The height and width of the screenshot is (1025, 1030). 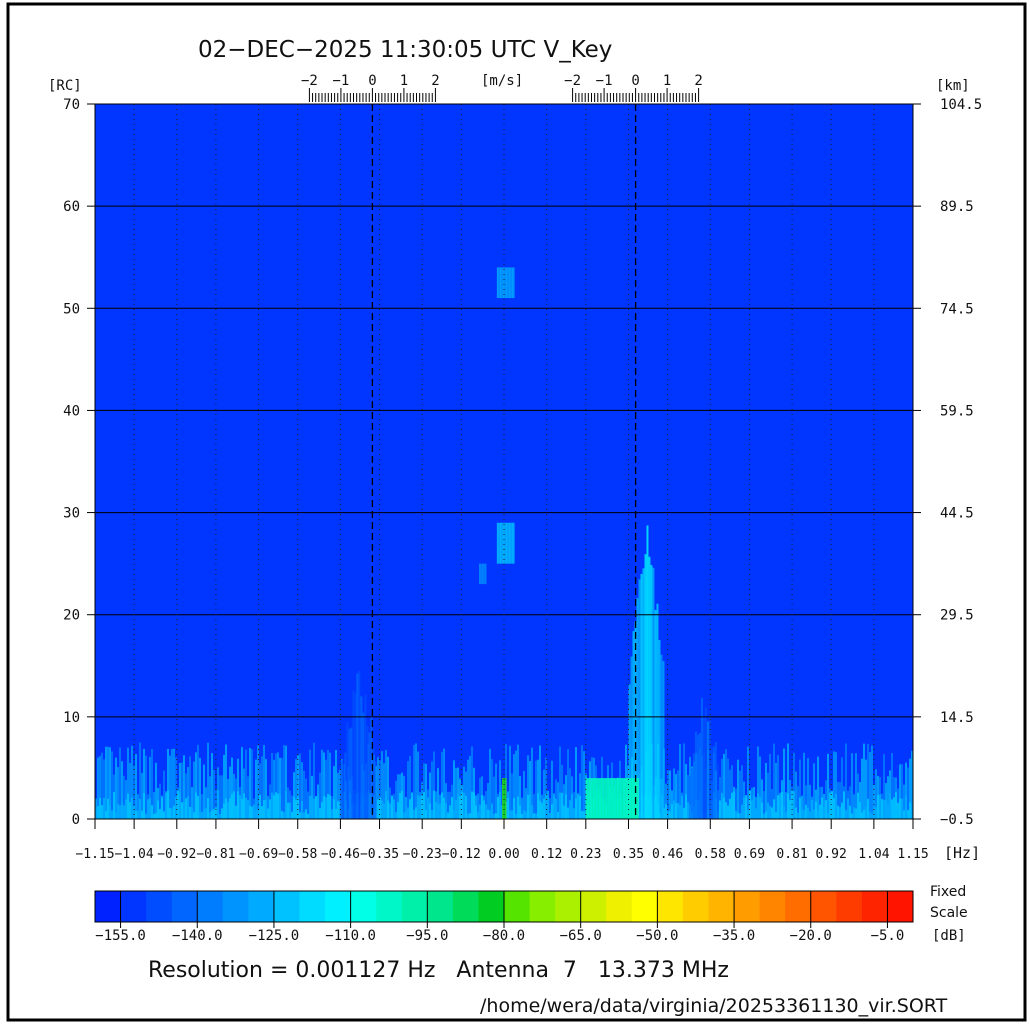 I want to click on x-tick-label: 0.46, so click(x=667, y=854).